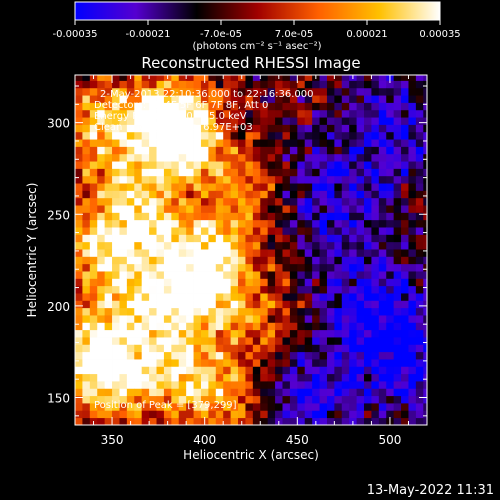 The width and height of the screenshot is (500, 500). Describe the element at coordinates (58, 399) in the screenshot. I see `y-tick-label: 150` at that location.